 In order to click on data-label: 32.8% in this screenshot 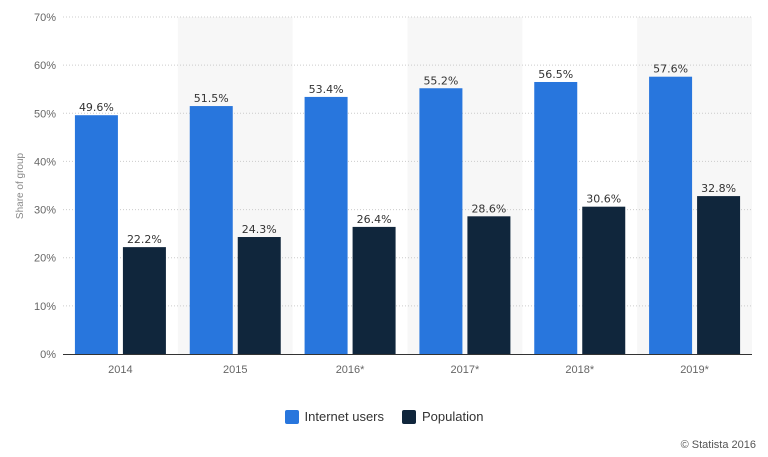, I will do `click(718, 188)`.